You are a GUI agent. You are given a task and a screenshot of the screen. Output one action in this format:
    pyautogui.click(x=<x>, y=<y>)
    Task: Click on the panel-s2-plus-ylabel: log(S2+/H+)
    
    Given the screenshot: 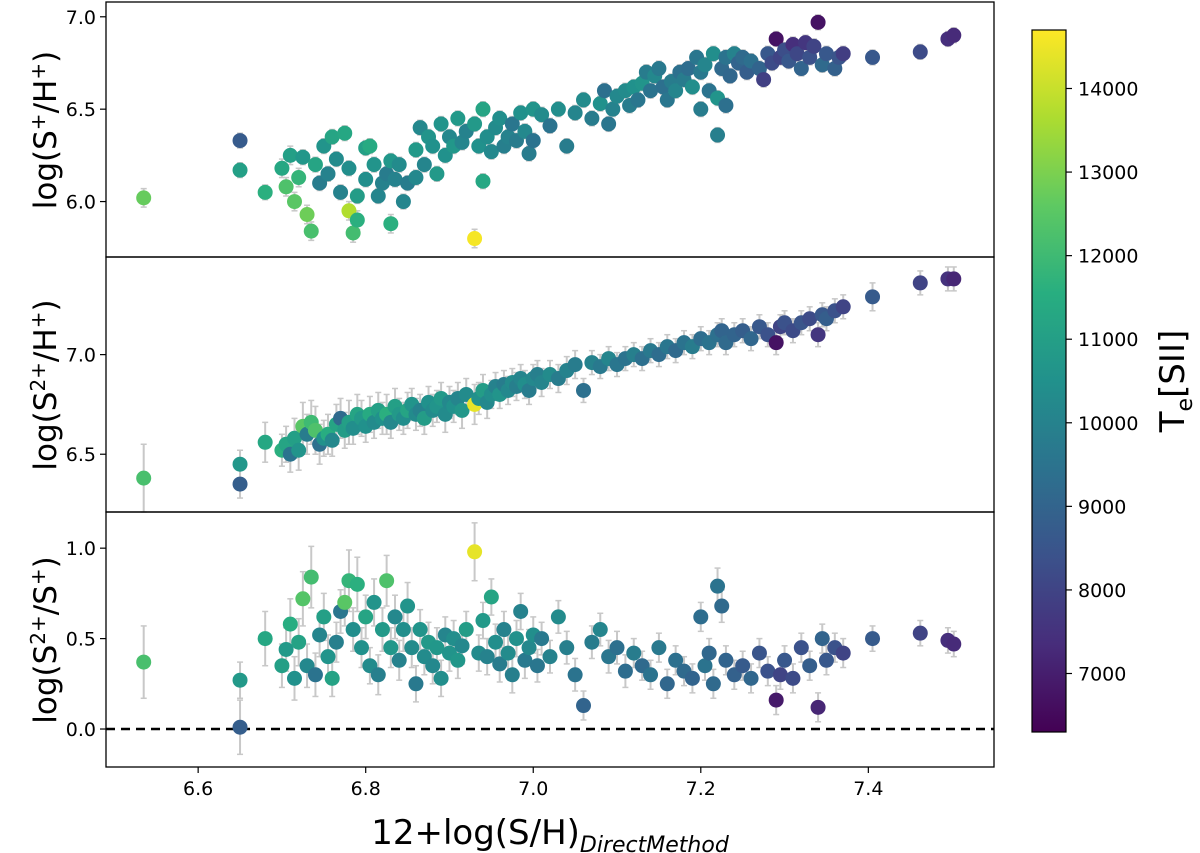 What is the action you would take?
    pyautogui.click(x=45, y=384)
    